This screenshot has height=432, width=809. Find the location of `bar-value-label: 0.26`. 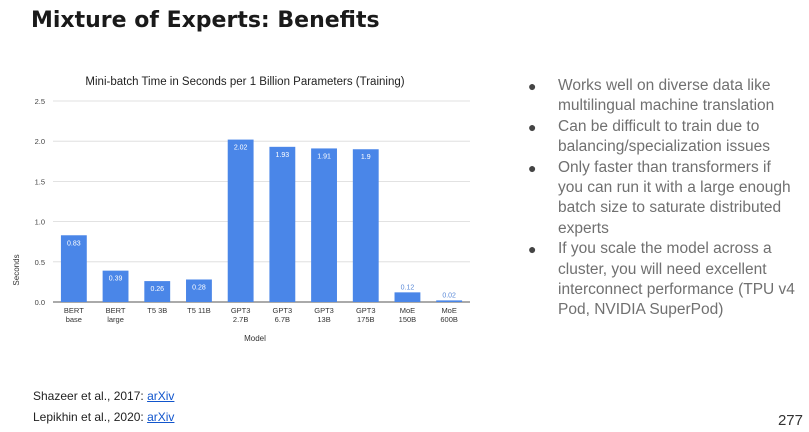

bar-value-label: 0.26 is located at coordinates (157, 289).